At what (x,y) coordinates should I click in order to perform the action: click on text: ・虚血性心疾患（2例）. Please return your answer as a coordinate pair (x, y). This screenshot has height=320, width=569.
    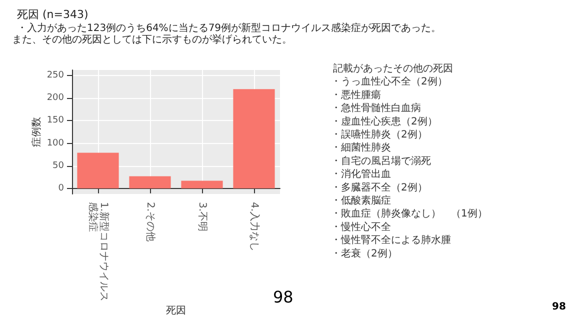
    Looking at the image, I should click on (384, 121).